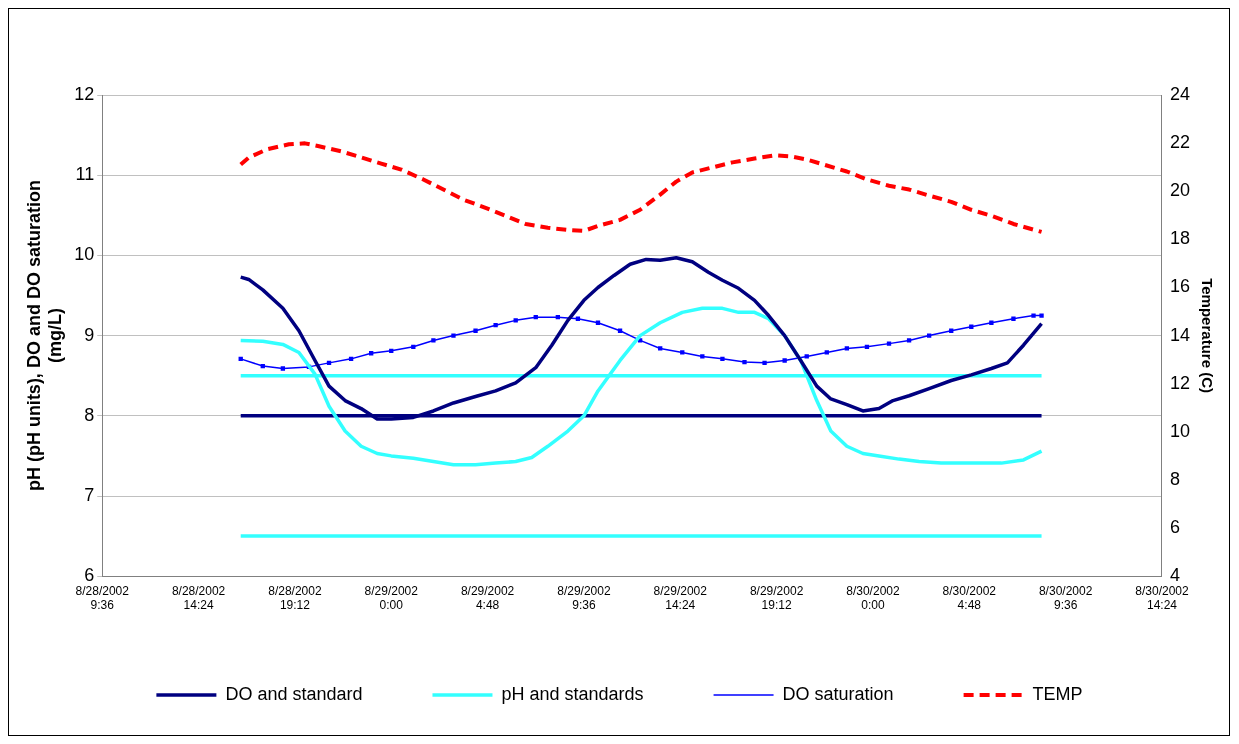 The height and width of the screenshot is (744, 1239). What do you see at coordinates (1180, 334) in the screenshot?
I see `y2-tick-label: 14` at bounding box center [1180, 334].